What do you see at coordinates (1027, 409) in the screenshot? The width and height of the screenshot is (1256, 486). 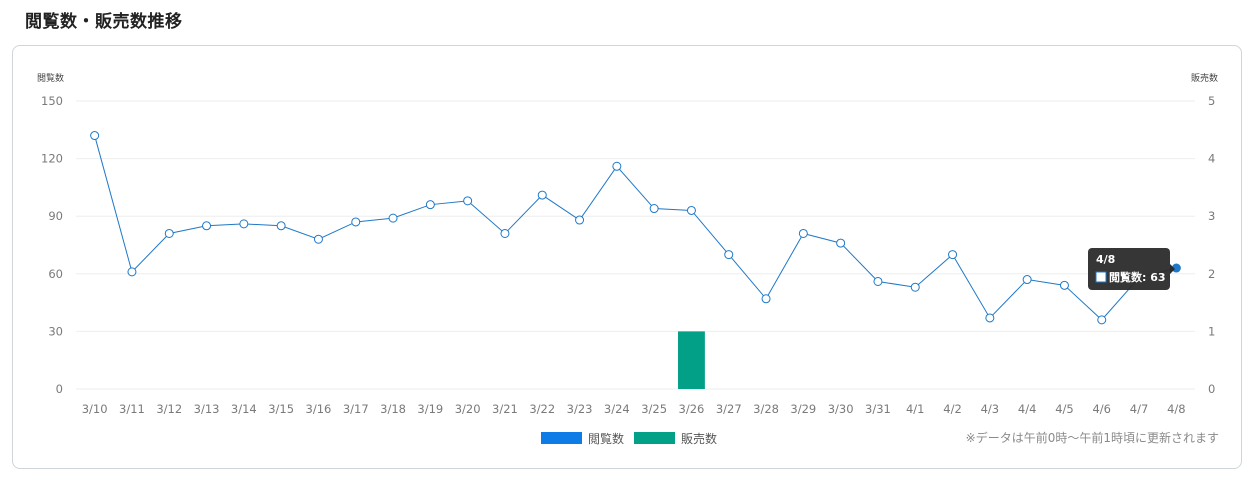 I see `x-tick-label: 4/4` at bounding box center [1027, 409].